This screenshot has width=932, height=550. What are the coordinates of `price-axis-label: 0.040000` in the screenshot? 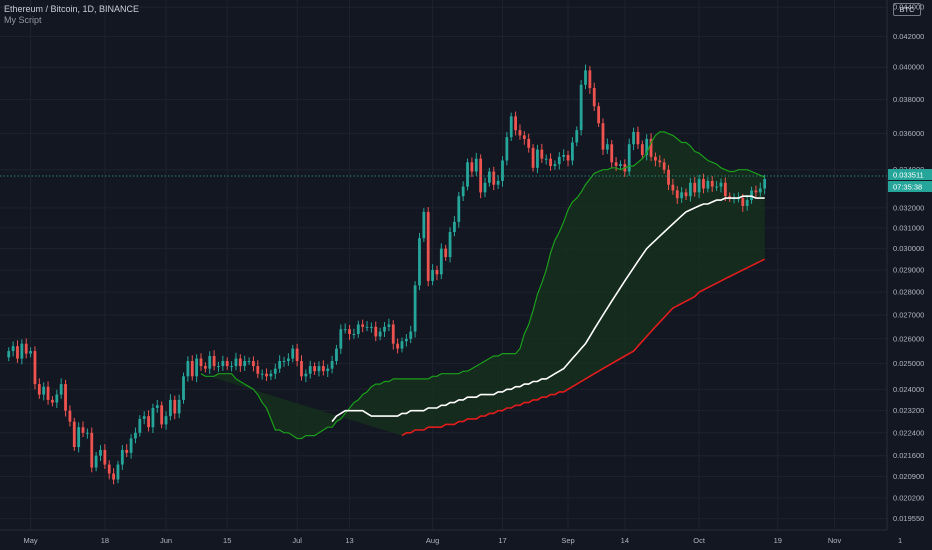 It's located at (908, 67).